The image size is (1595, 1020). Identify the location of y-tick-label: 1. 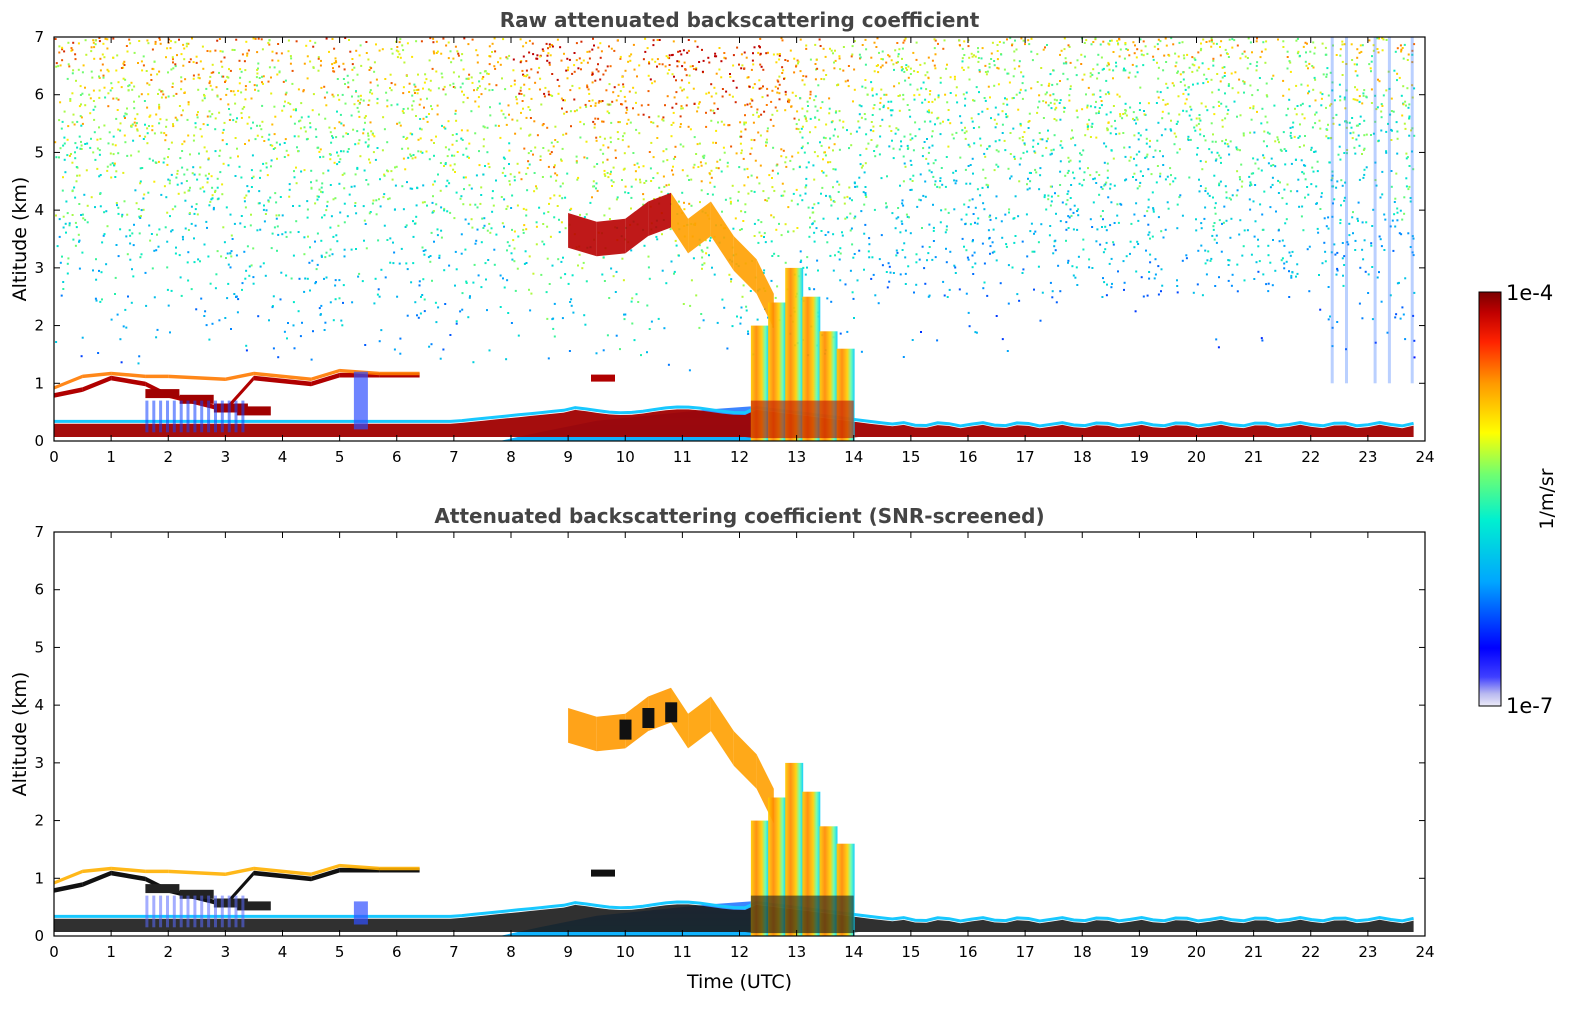
(39, 383).